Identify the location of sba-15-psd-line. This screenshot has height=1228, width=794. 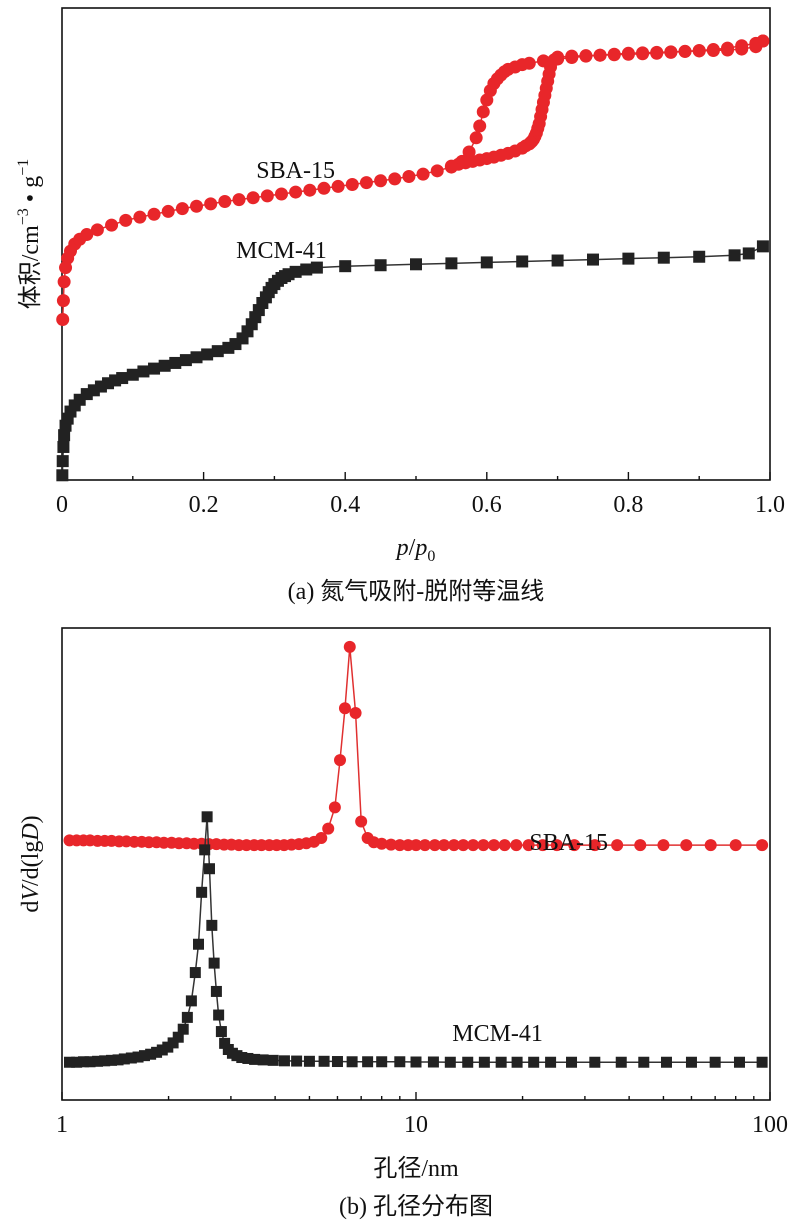
(416, 746).